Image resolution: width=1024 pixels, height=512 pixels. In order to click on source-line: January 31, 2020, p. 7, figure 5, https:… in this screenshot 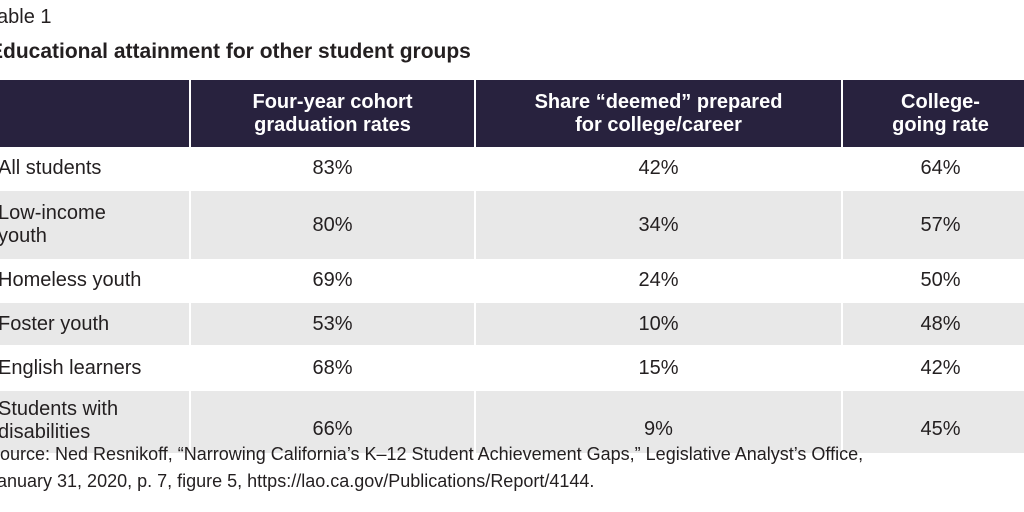, I will do `click(297, 481)`.